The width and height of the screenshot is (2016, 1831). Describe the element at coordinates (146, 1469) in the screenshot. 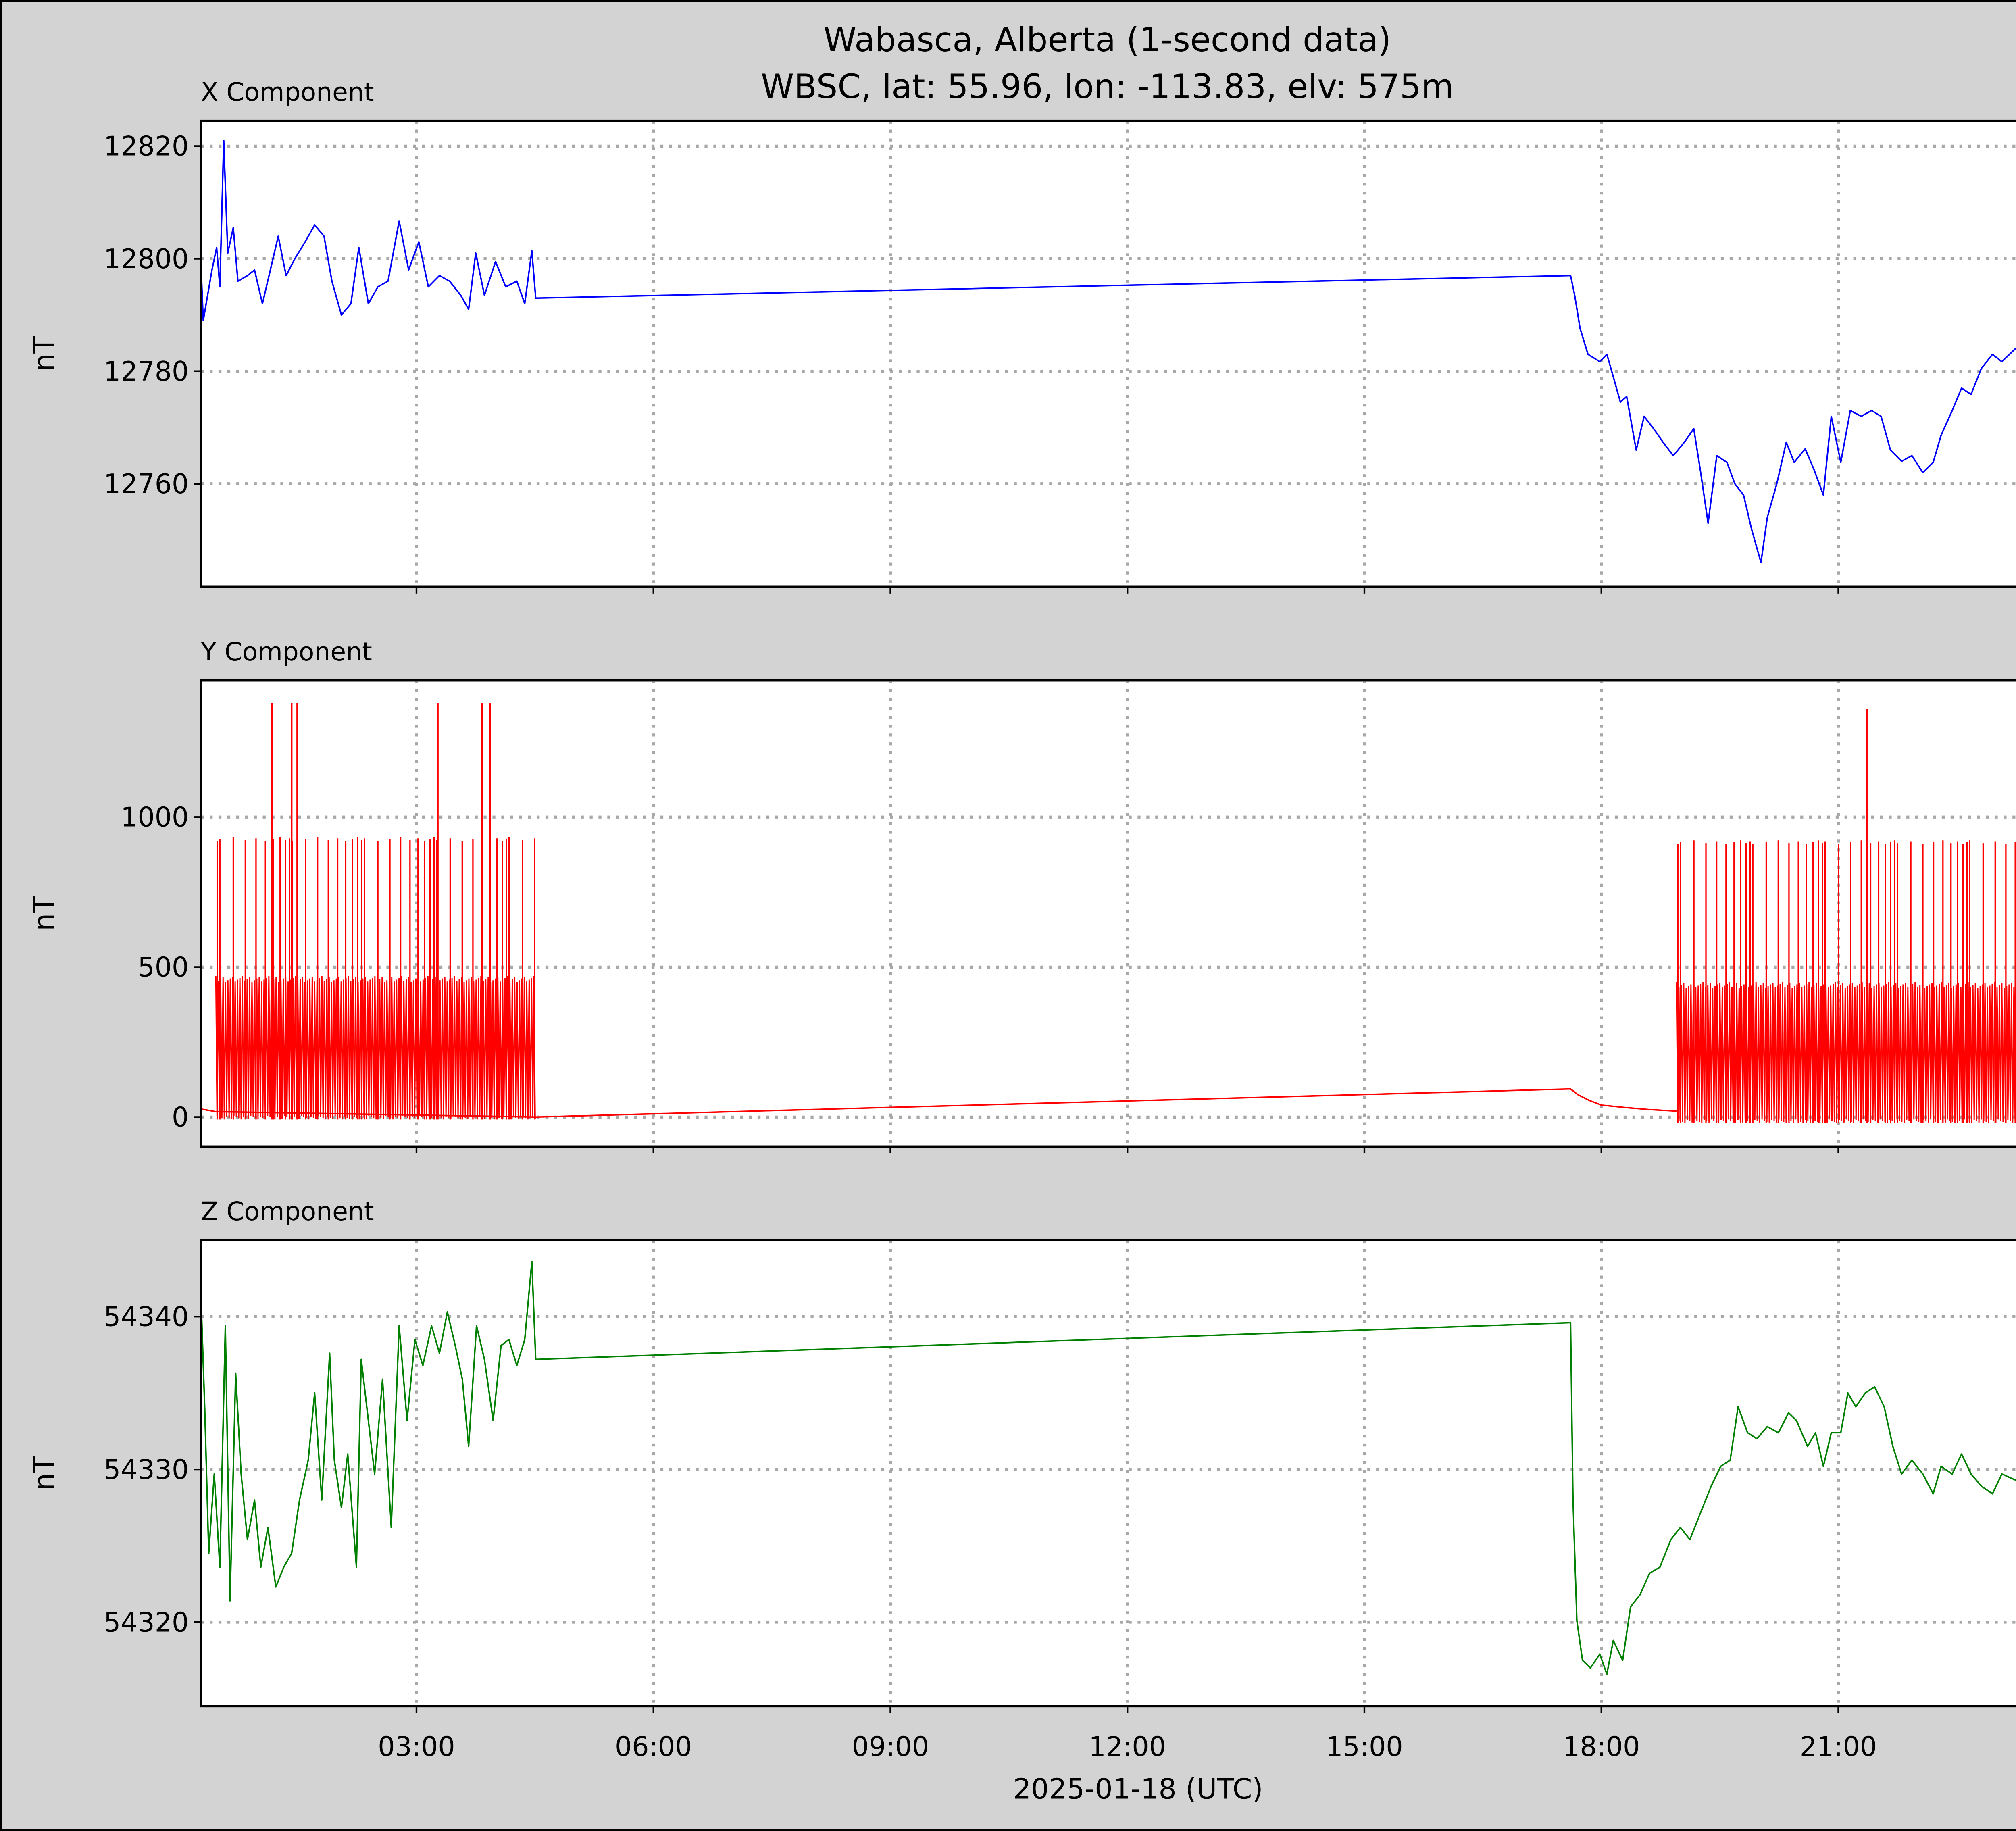

I see `y-tick-label: 54330` at that location.